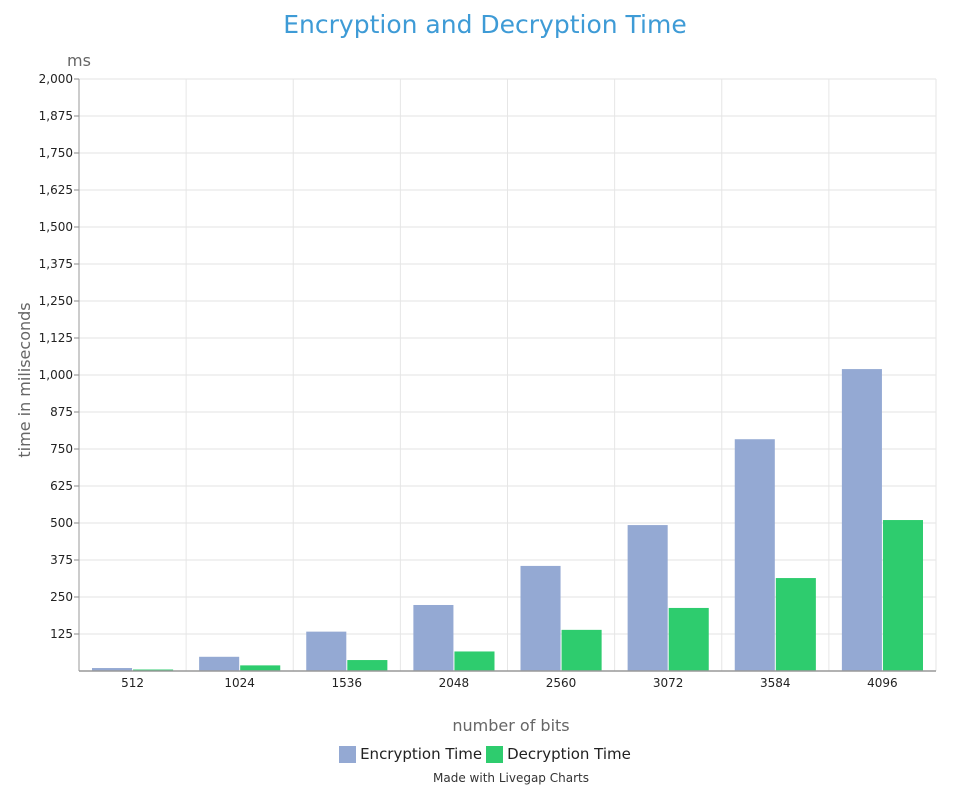 The image size is (970, 800). I want to click on chart-title: Encryption and Decryption Time, so click(485, 24).